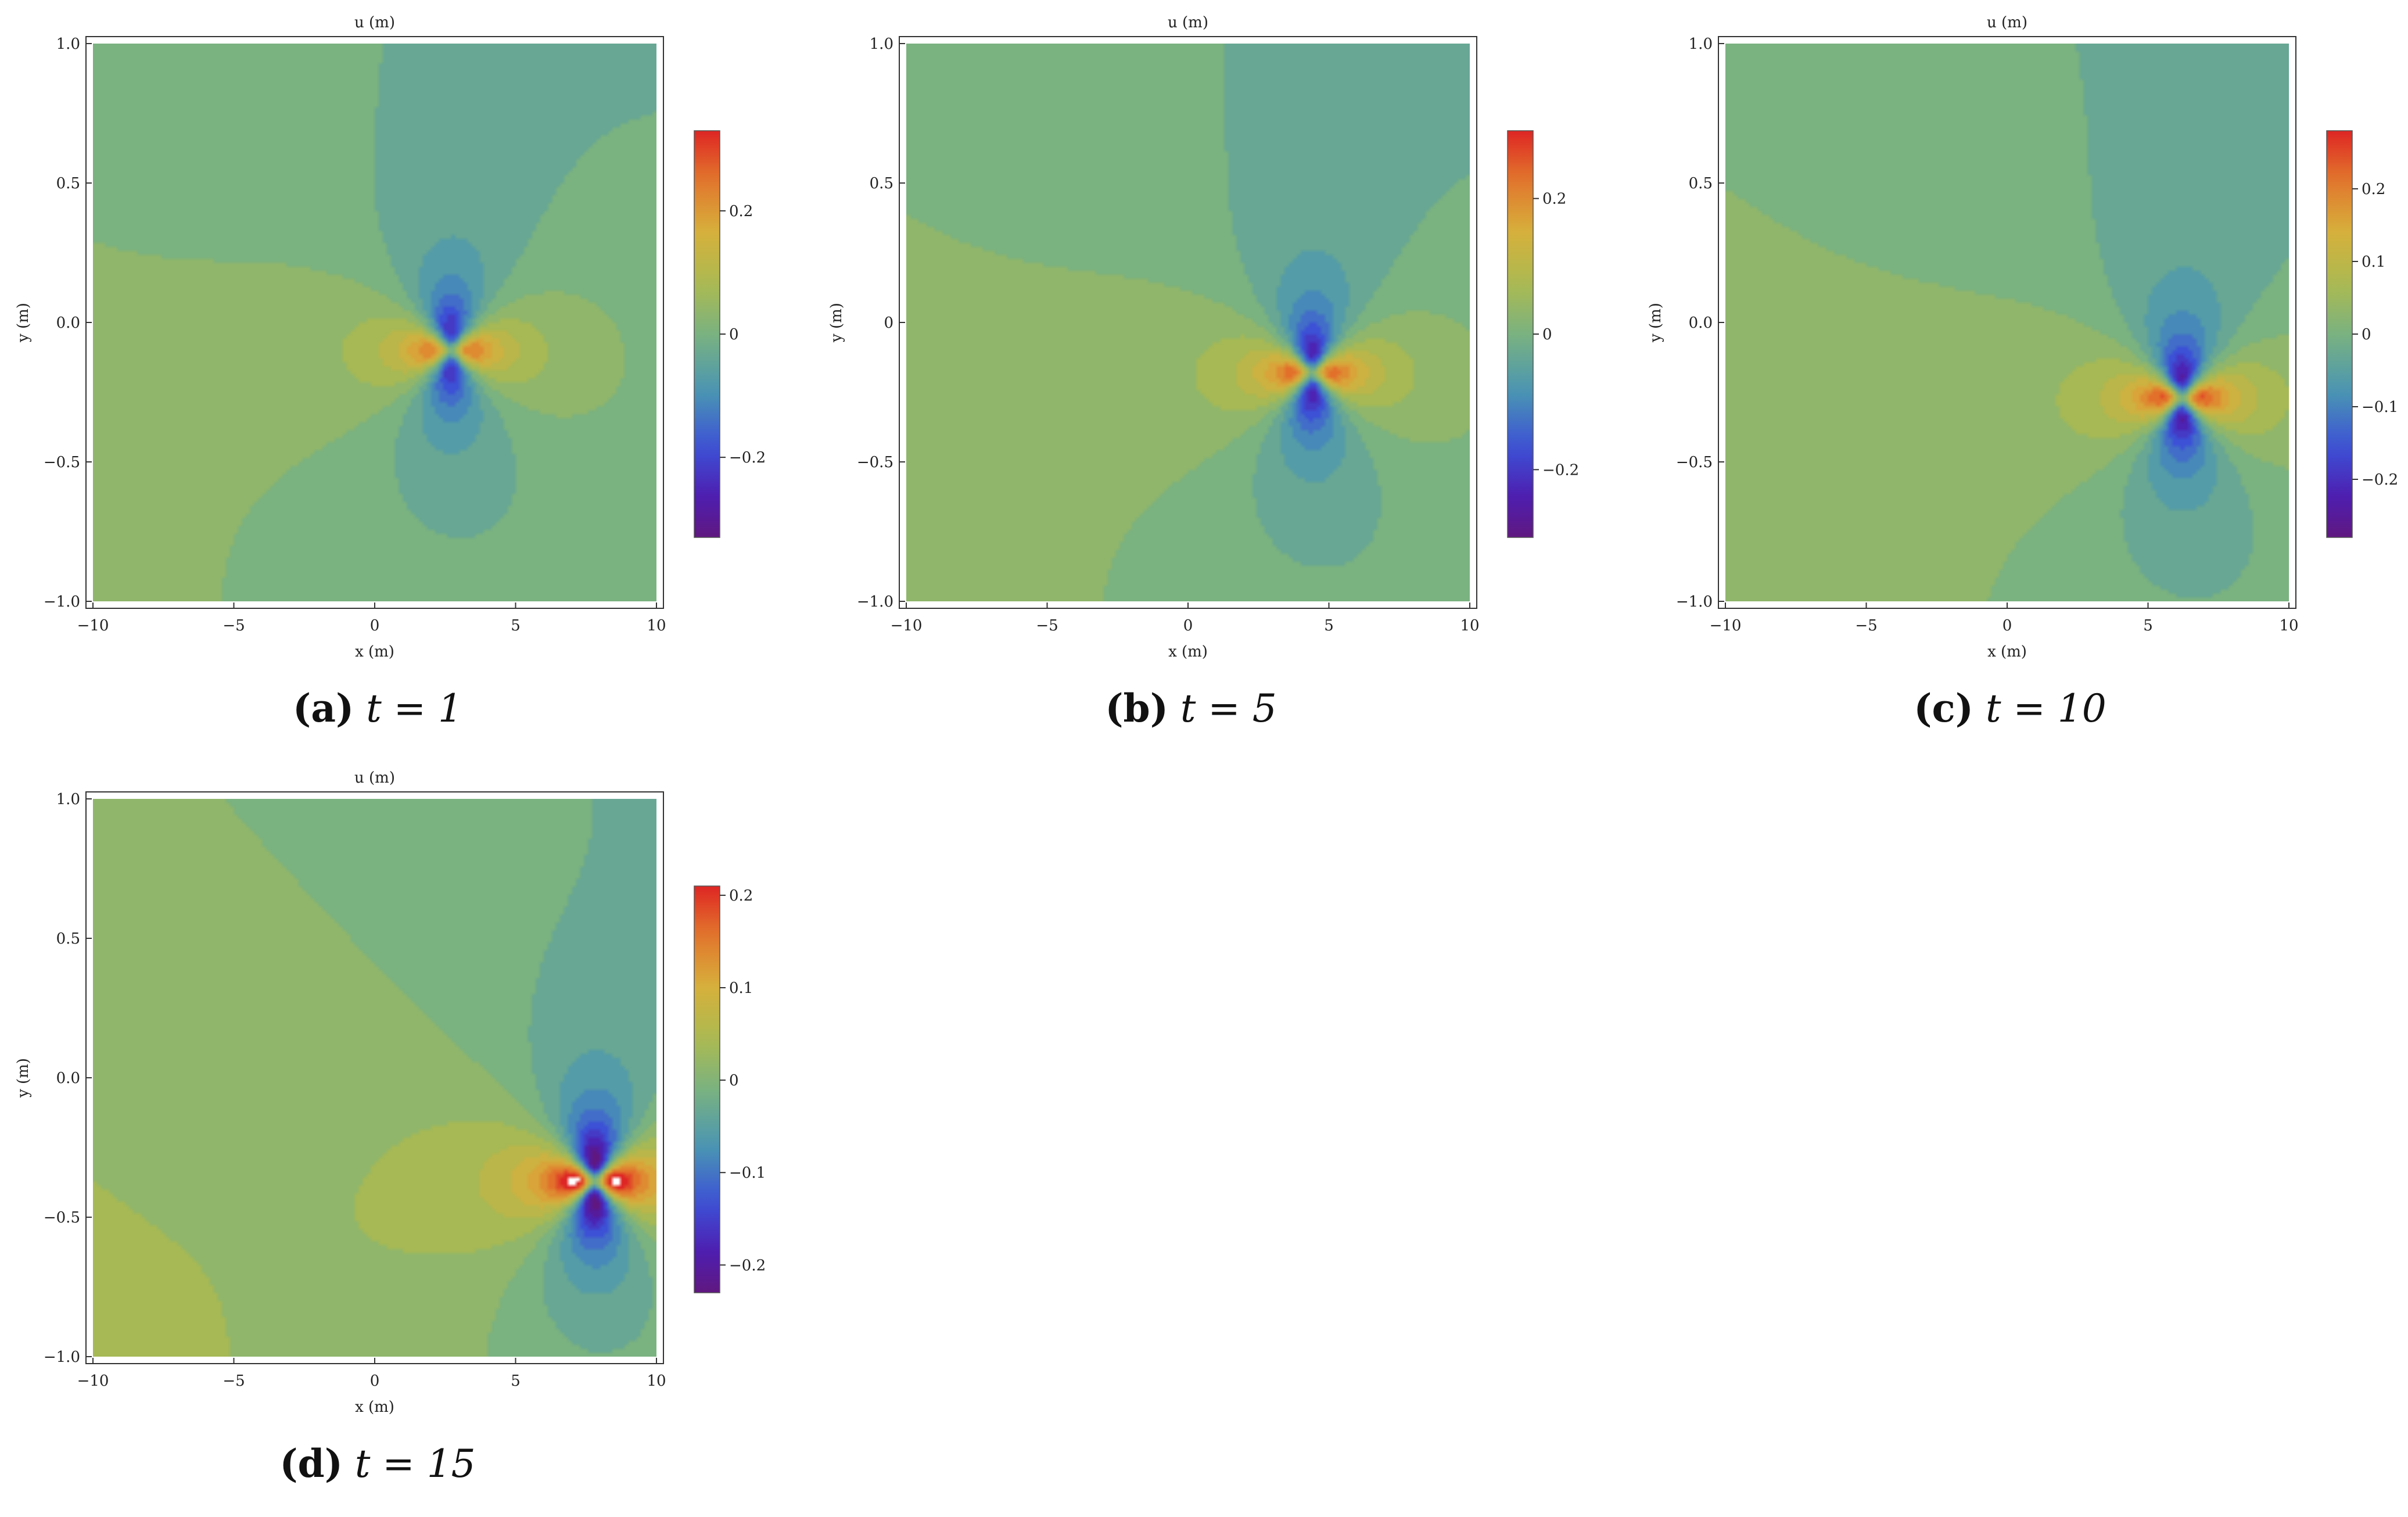 The image size is (2408, 1517). What do you see at coordinates (415, 1464) in the screenshot?
I see `caption-equation: t = 15` at bounding box center [415, 1464].